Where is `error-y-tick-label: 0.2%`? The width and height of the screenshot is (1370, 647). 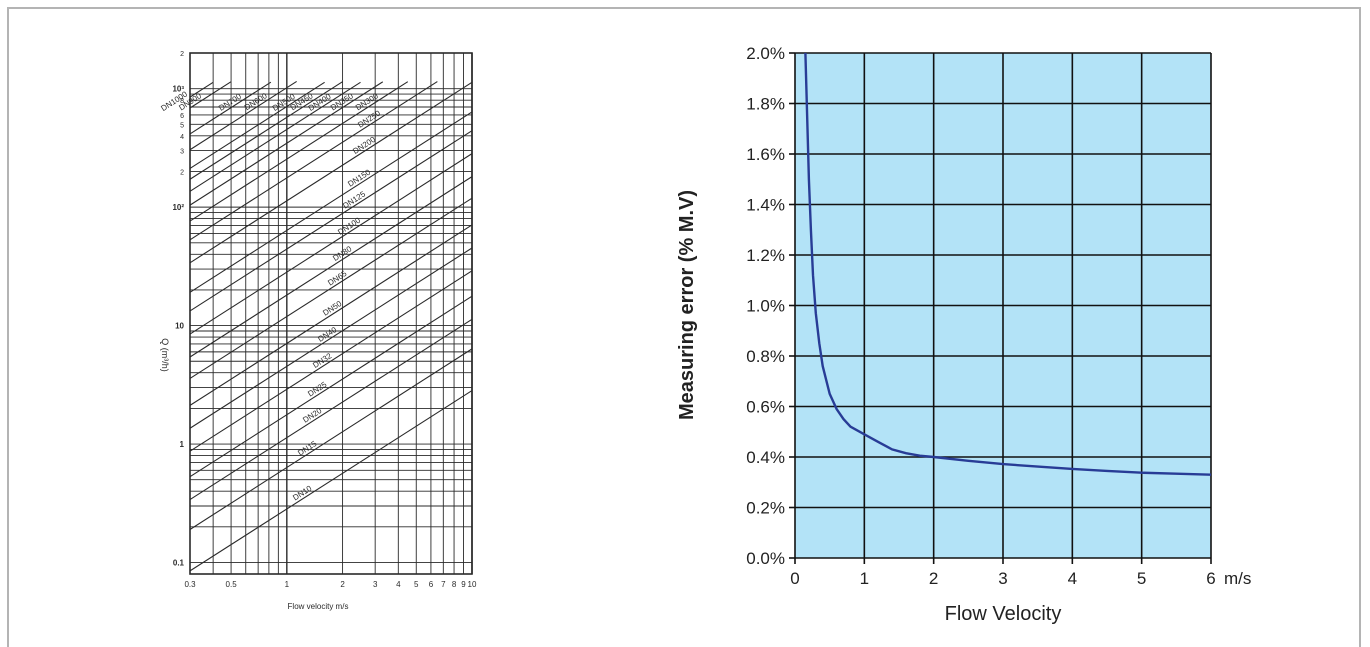
error-y-tick-label: 0.2% is located at coordinates (765, 508).